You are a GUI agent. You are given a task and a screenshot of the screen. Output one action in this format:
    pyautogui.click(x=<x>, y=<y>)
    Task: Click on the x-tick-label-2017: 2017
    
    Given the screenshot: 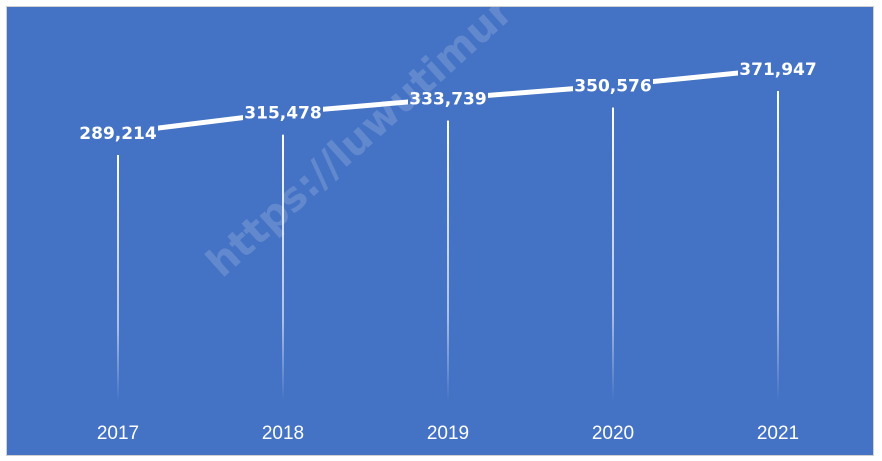 What is the action you would take?
    pyautogui.click(x=118, y=433)
    